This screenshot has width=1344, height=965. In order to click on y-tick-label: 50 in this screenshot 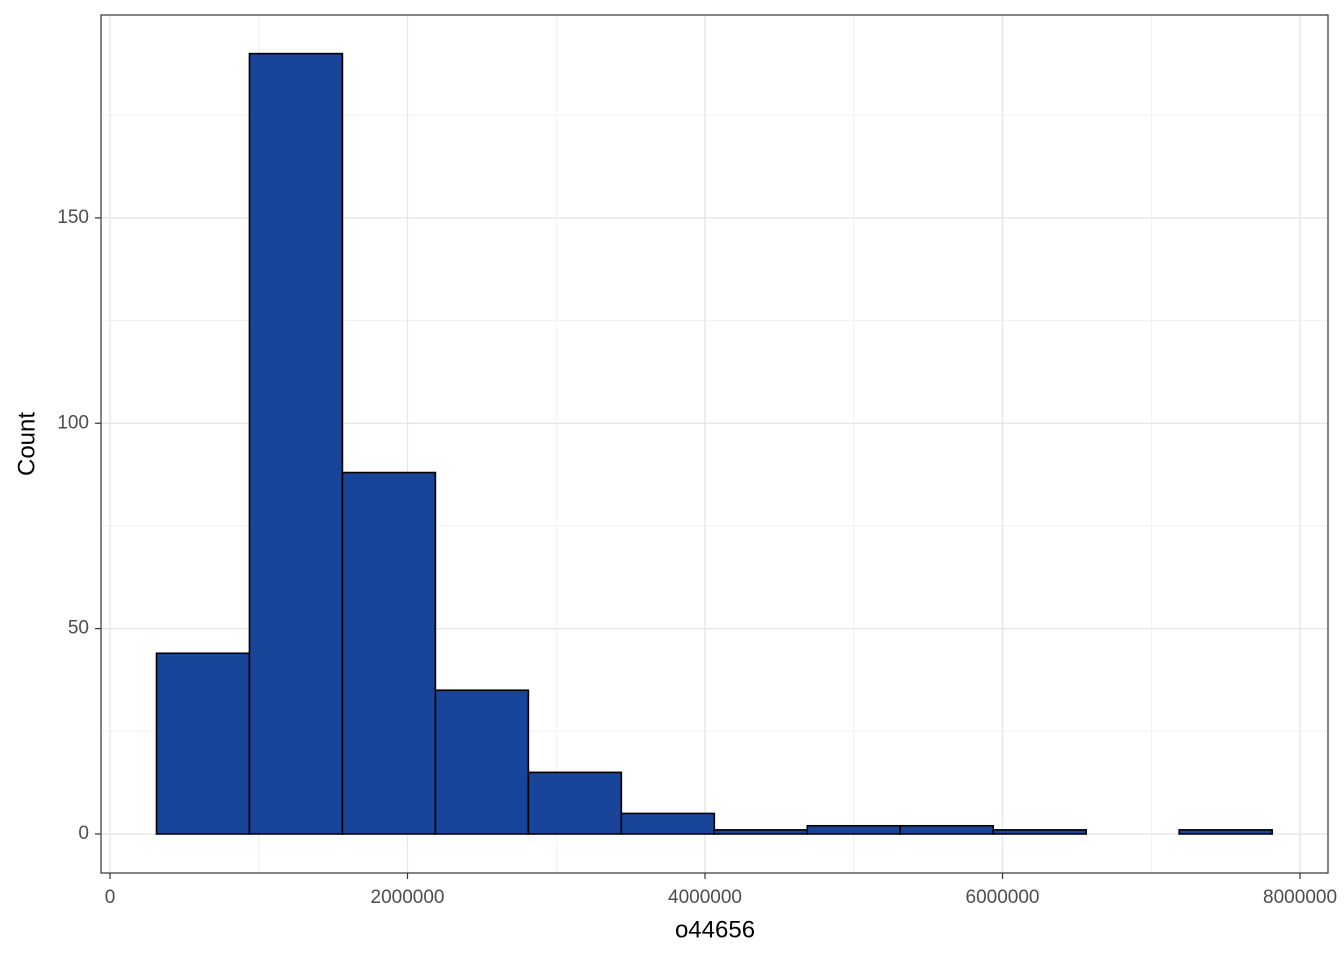, I will do `click(78, 628)`.